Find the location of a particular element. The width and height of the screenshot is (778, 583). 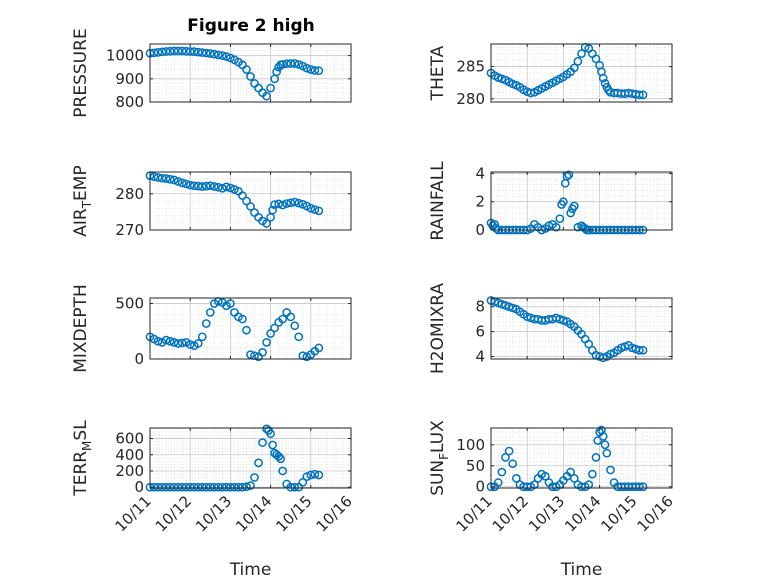

y-tick-label: 800 is located at coordinates (129, 102).